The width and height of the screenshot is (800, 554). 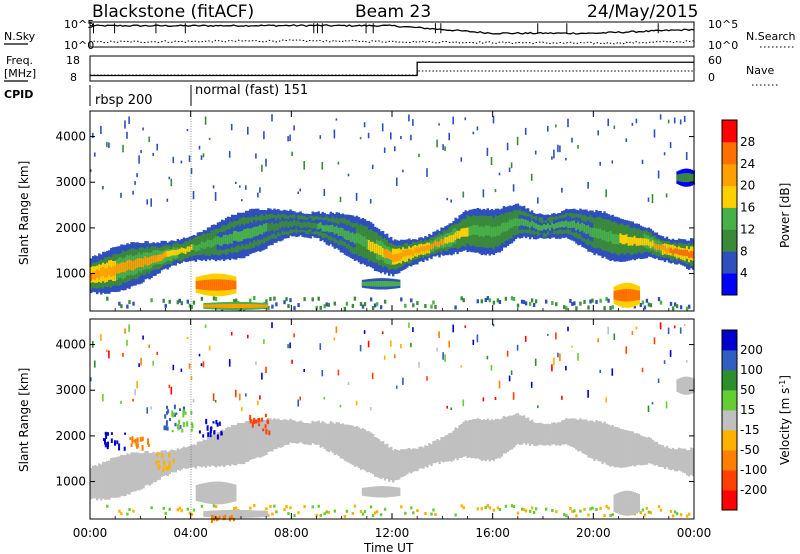 What do you see at coordinates (753, 470) in the screenshot?
I see `velocity-colorbar-tick: -100` at bounding box center [753, 470].